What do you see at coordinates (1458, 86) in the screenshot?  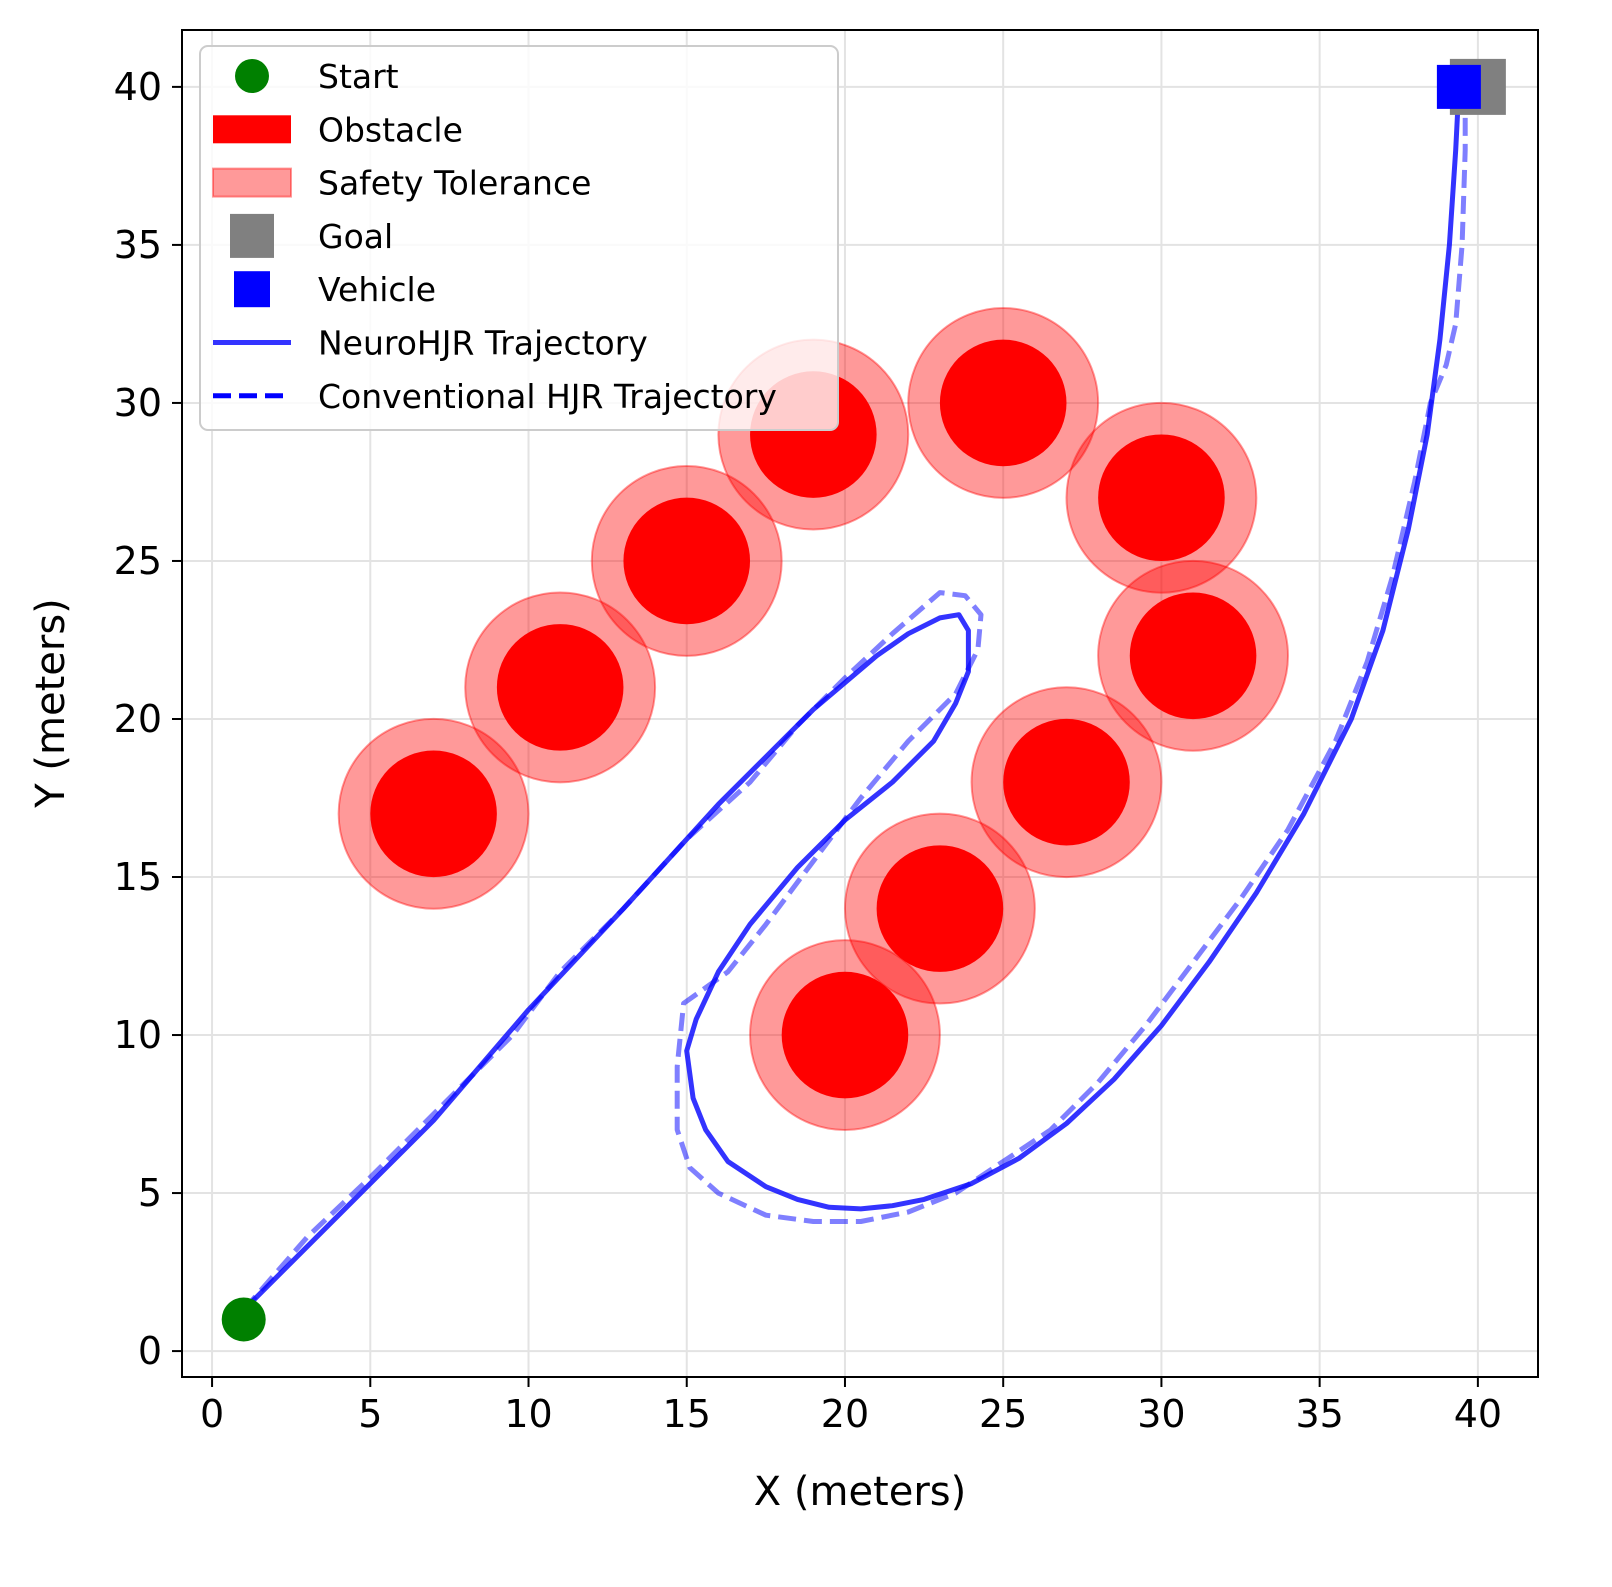 I see `vehicle-marker` at bounding box center [1458, 86].